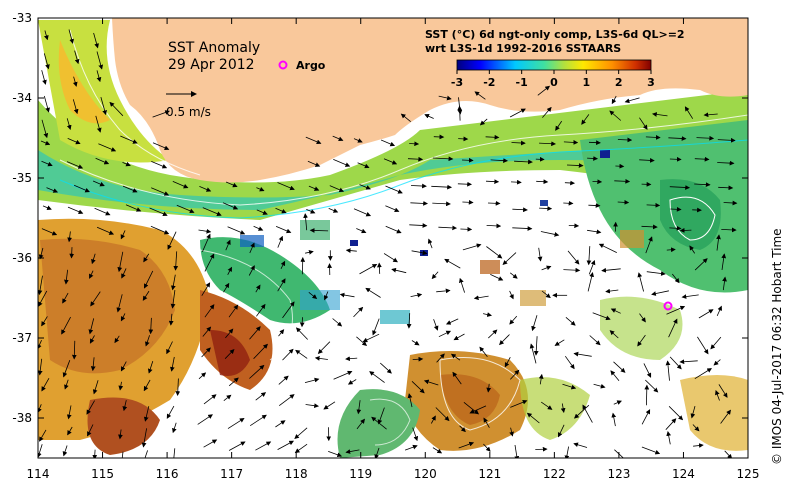  I want to click on colorbar-tick-label: 1, so click(587, 82).